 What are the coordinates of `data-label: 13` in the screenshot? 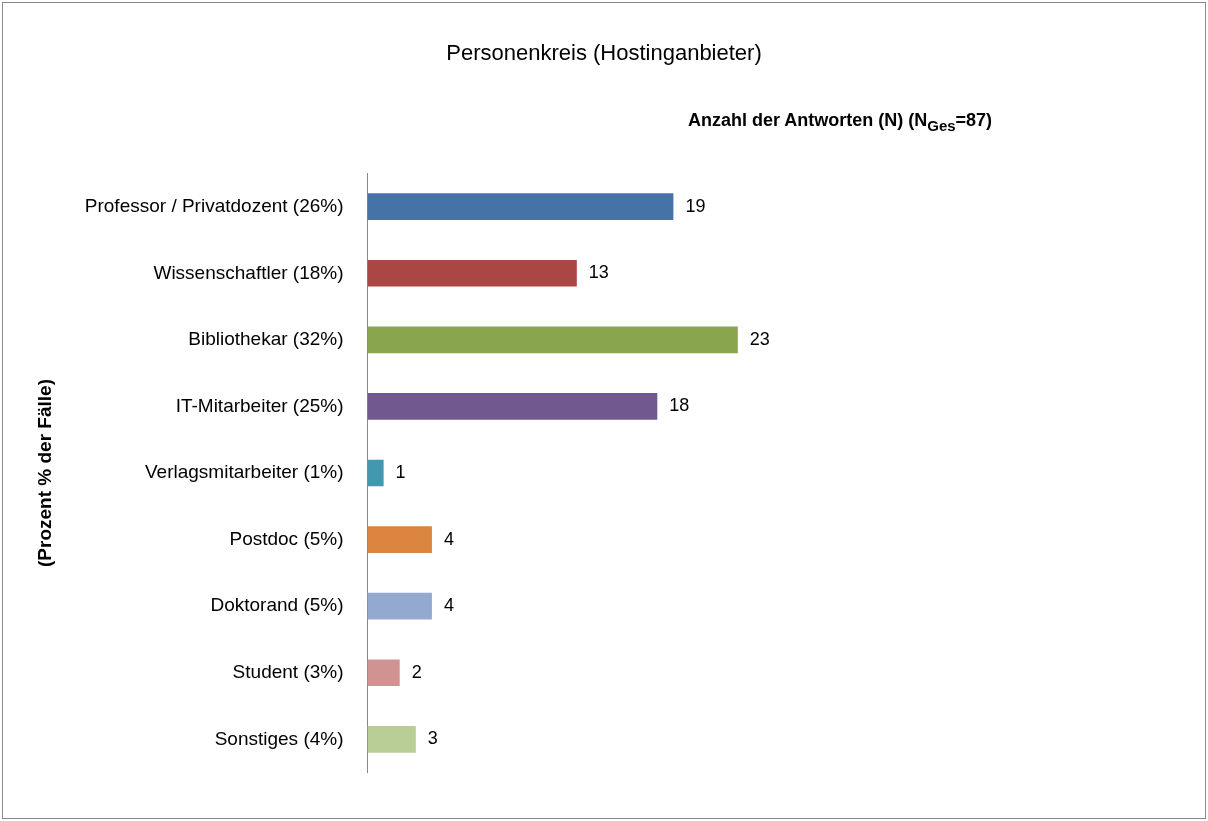 It's located at (598, 272).